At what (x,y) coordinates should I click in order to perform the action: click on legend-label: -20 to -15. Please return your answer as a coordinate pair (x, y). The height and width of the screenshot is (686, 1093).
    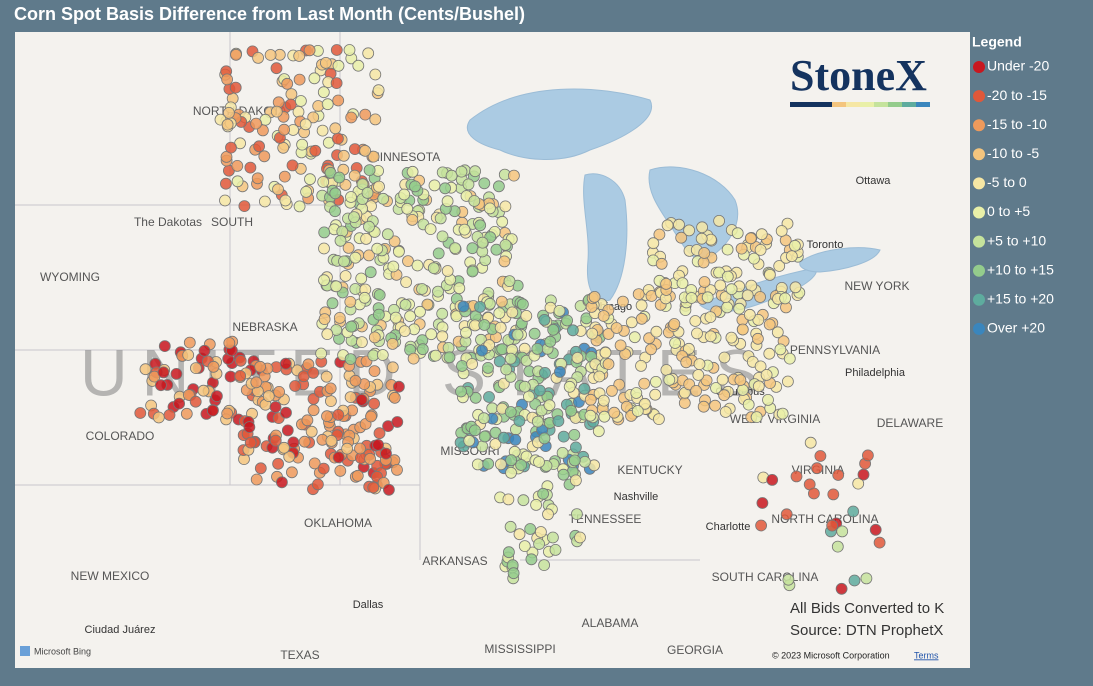
    Looking at the image, I should click on (1017, 95).